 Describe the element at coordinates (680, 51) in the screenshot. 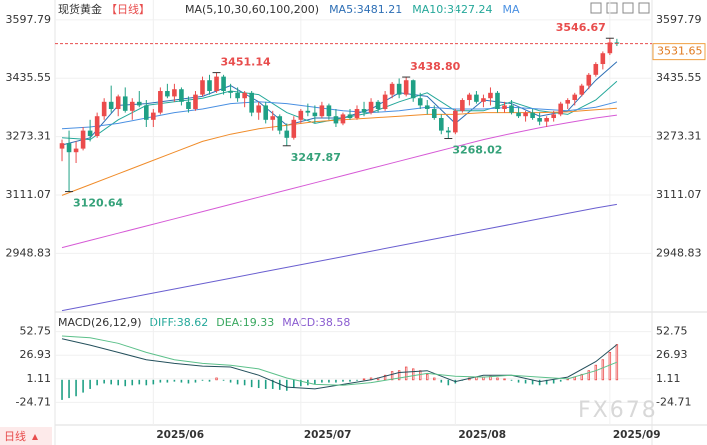

I see `last-price-label: 3531.65` at that location.